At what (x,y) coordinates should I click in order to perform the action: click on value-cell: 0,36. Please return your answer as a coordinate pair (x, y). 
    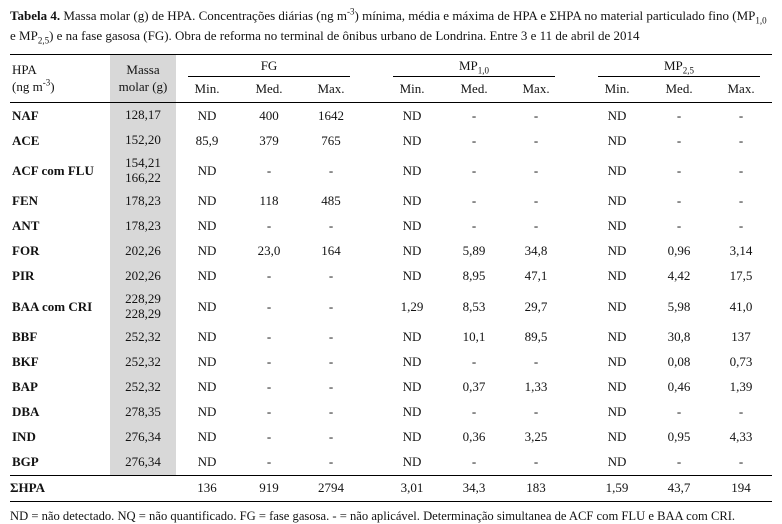
    Looking at the image, I should click on (474, 437).